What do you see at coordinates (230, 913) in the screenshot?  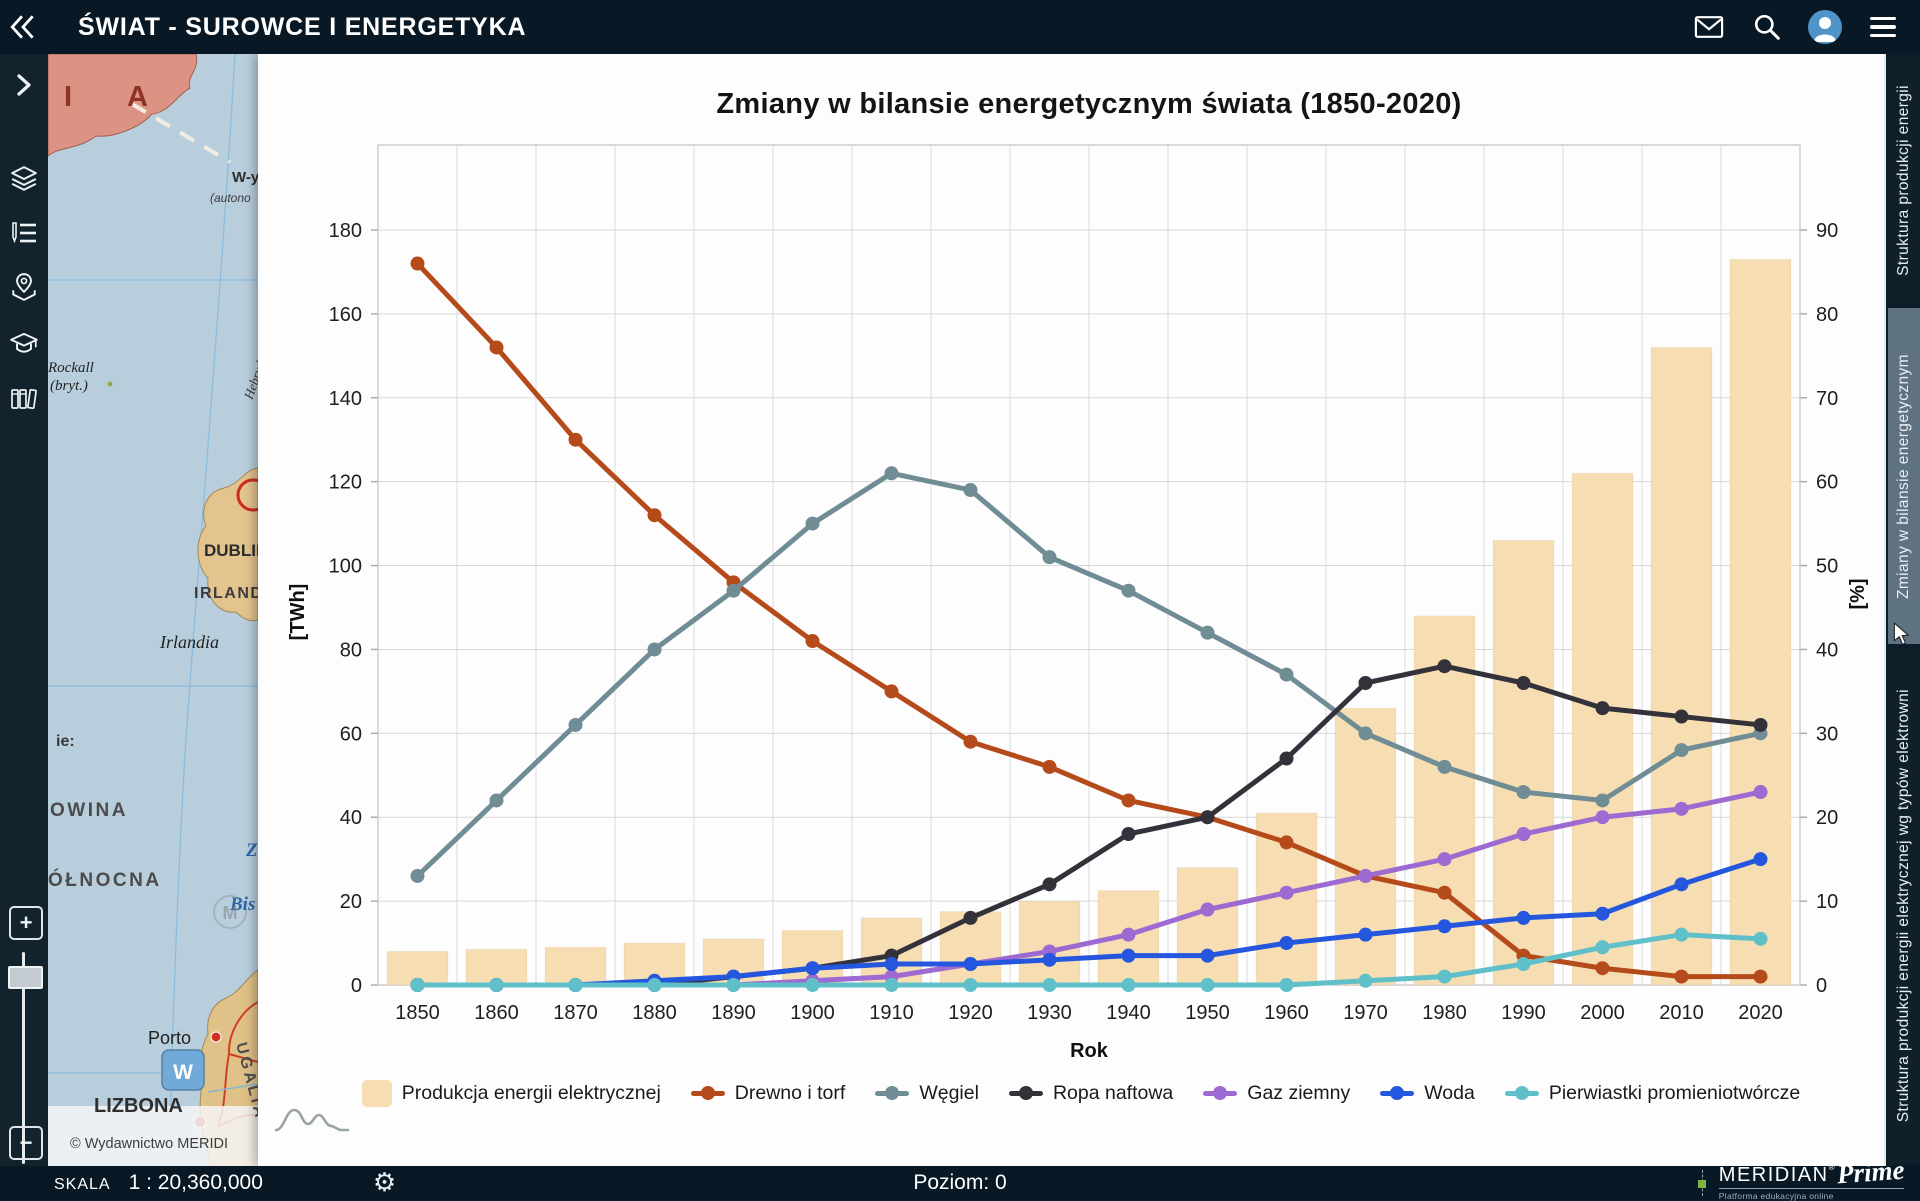 I see `svg-text: M` at bounding box center [230, 913].